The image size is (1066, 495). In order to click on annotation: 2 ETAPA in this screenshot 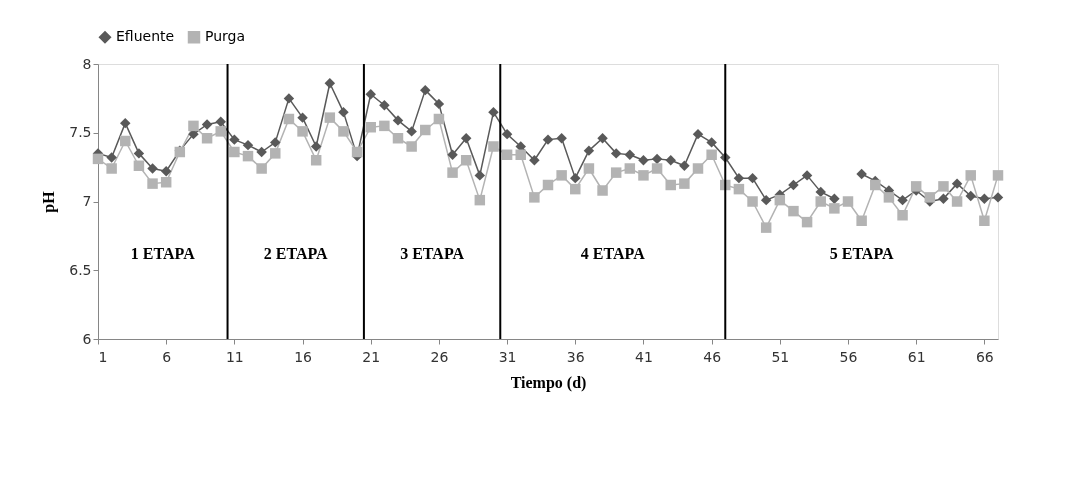, I will do `click(296, 253)`.